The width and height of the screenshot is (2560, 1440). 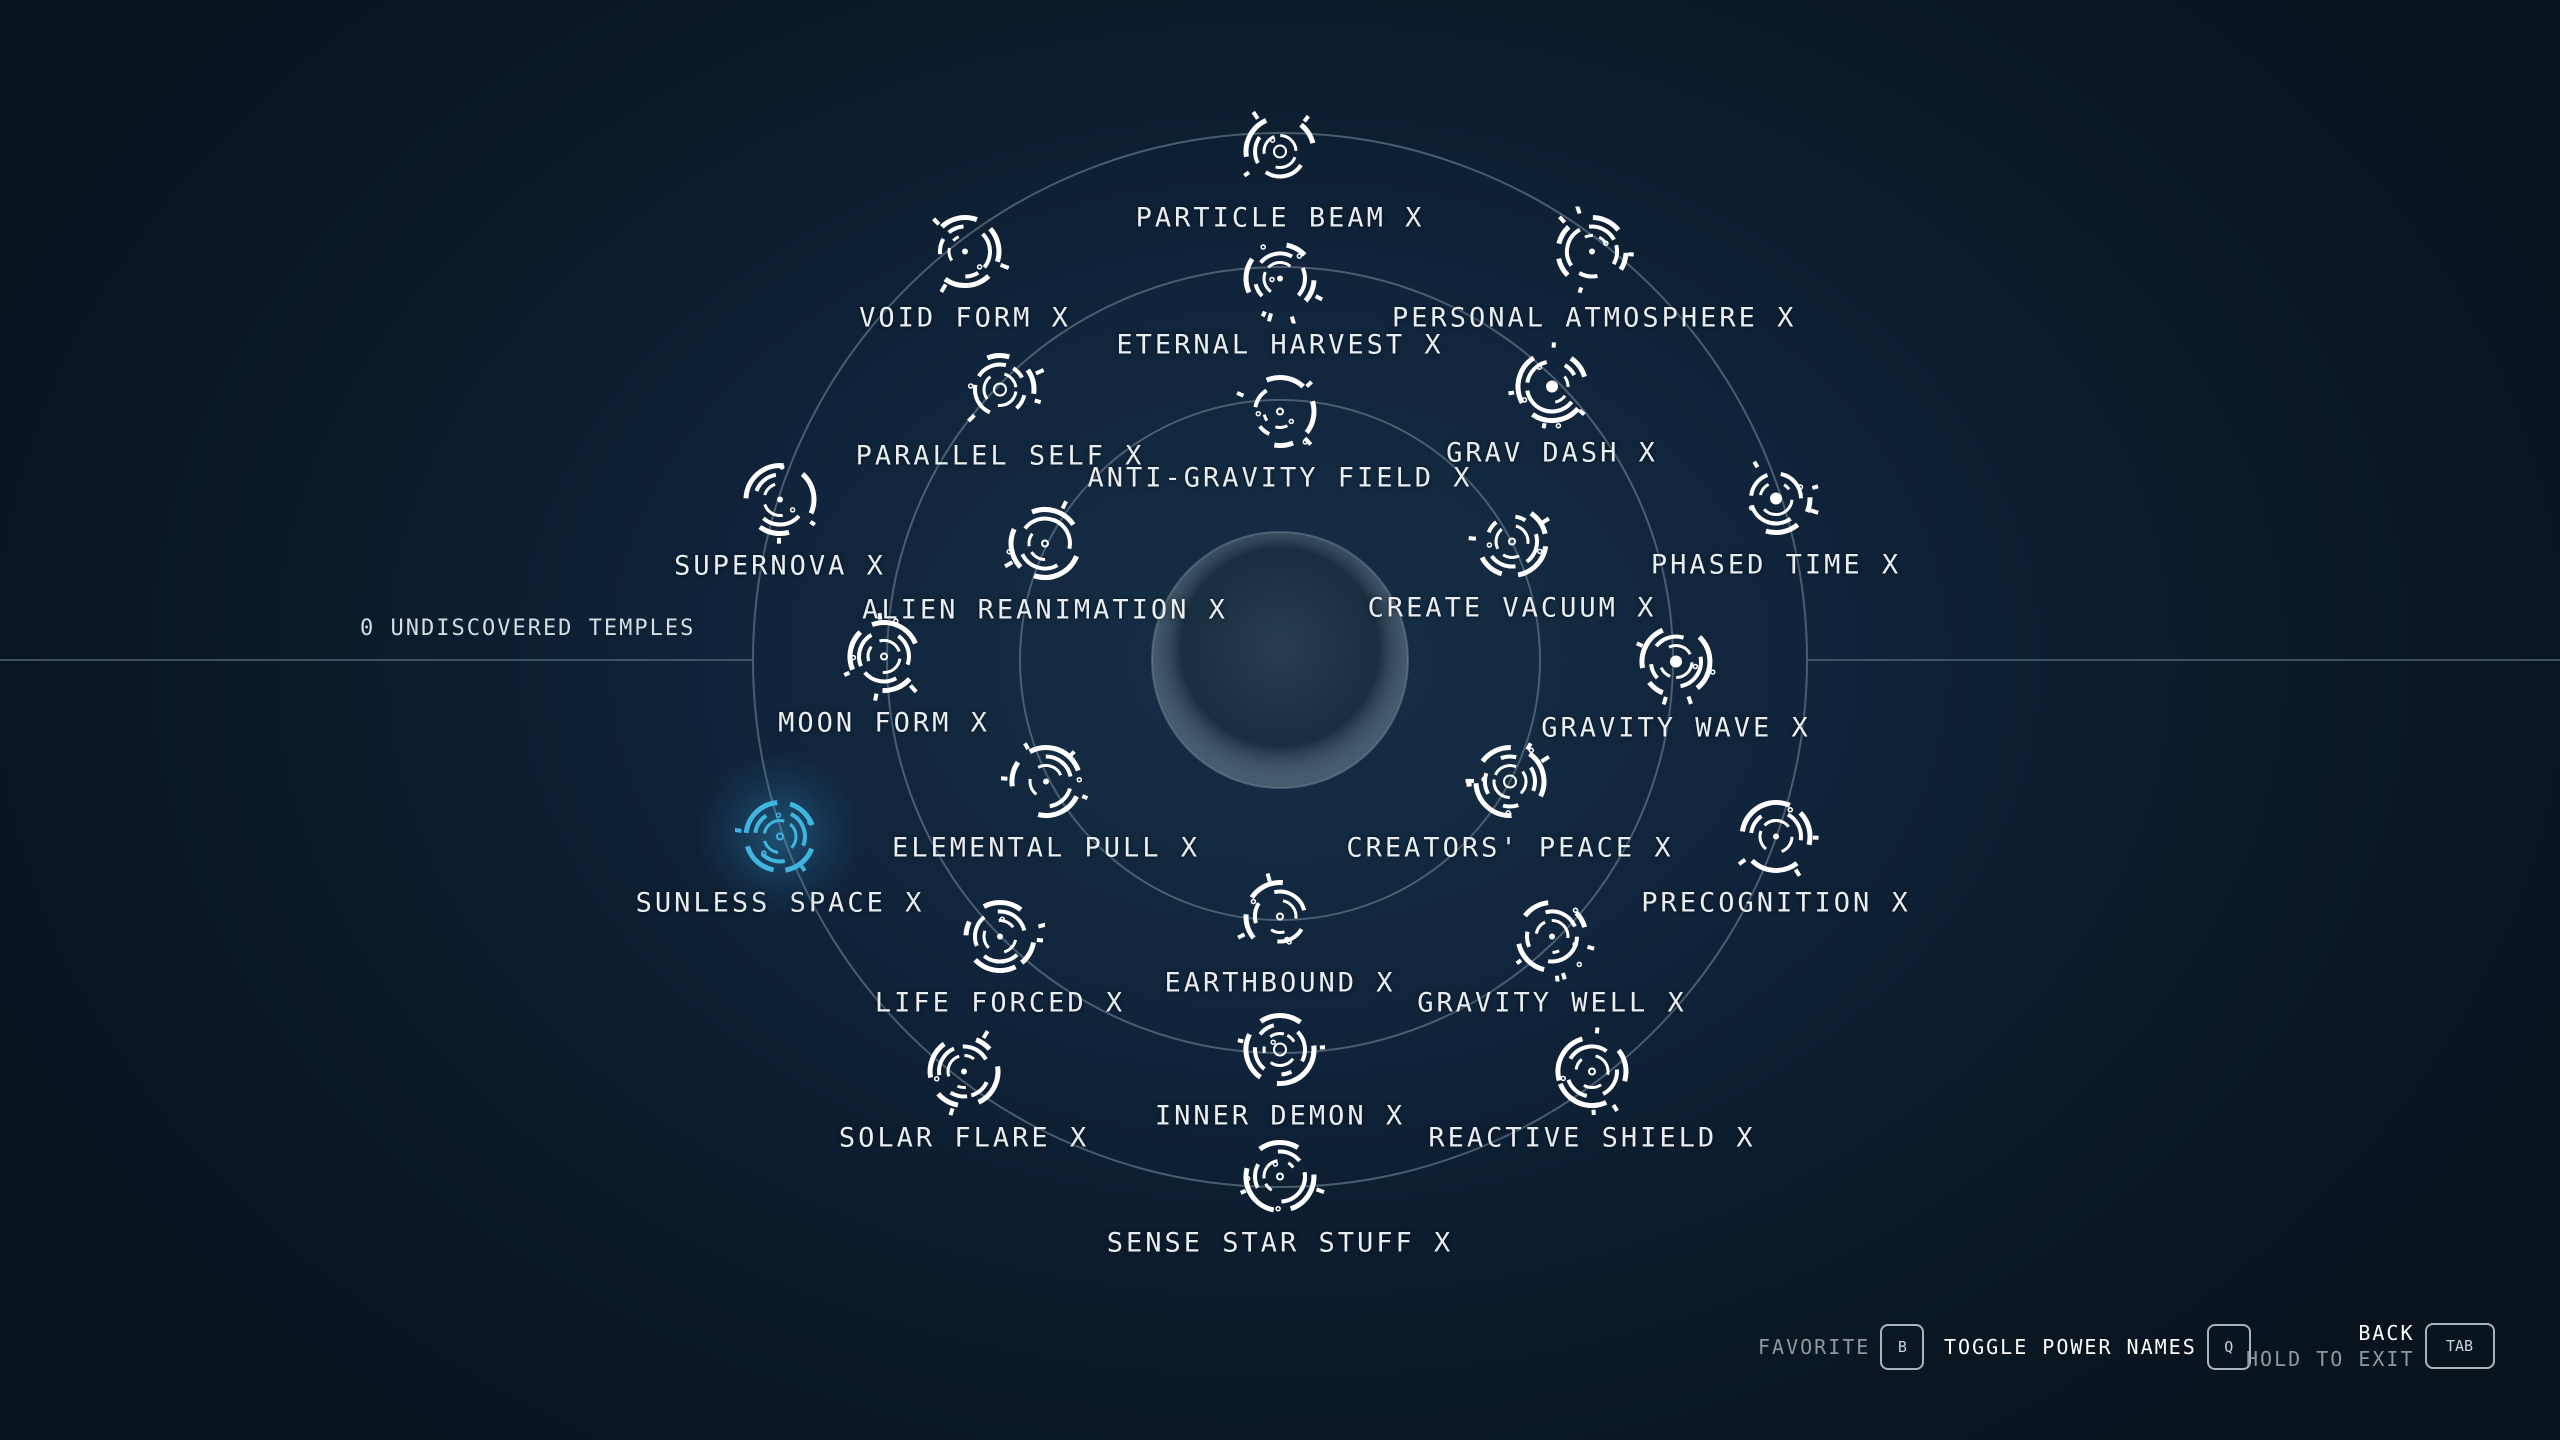 I want to click on power-eternal-harvest: ETERNAL HARVEST X, so click(x=1280, y=297).